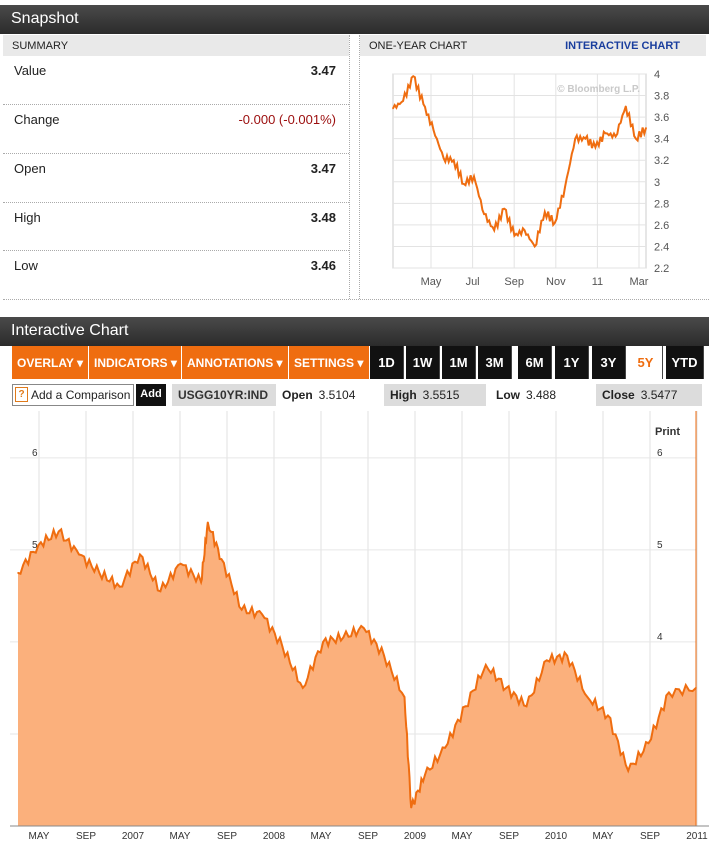 Image resolution: width=709 pixels, height=846 pixels. I want to click on range-1d-button: 1D, so click(387, 362).